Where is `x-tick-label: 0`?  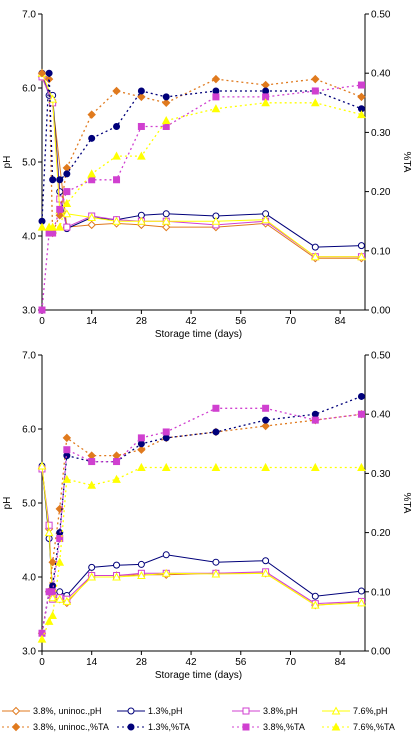
x-tick-label: 0 is located at coordinates (42, 321).